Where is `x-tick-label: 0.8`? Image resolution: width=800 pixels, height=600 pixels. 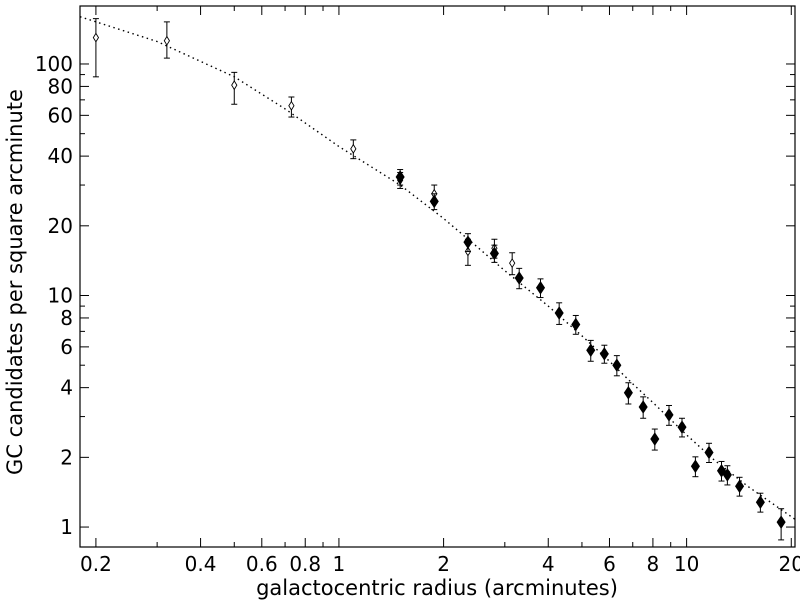 x-tick-label: 0.8 is located at coordinates (305, 564).